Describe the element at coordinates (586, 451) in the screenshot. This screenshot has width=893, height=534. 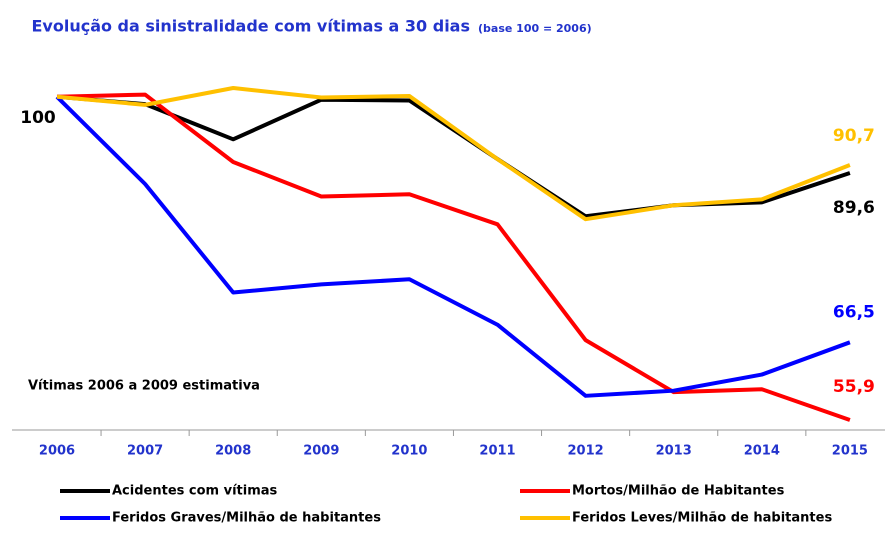
I see `x-tick-label: 2012` at that location.